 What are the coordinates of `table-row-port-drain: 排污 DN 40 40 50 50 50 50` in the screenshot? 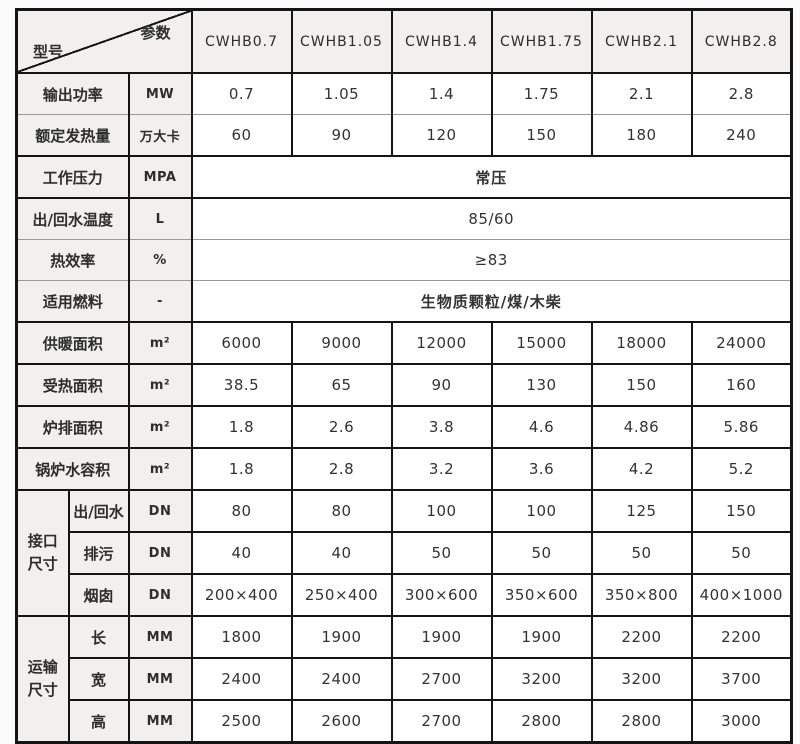 It's located at (404, 553).